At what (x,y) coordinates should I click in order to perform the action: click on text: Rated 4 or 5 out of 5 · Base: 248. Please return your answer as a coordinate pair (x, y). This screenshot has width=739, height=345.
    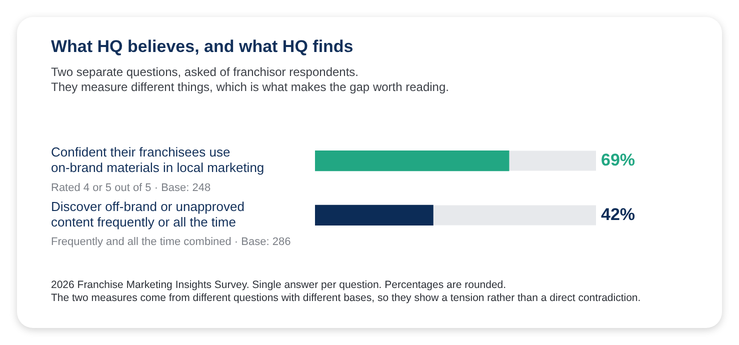
    Looking at the image, I should click on (131, 188).